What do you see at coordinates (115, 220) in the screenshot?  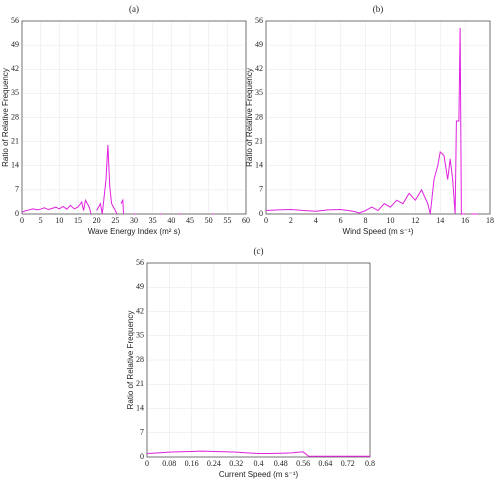 I see `x-tick-label: 25` at bounding box center [115, 220].